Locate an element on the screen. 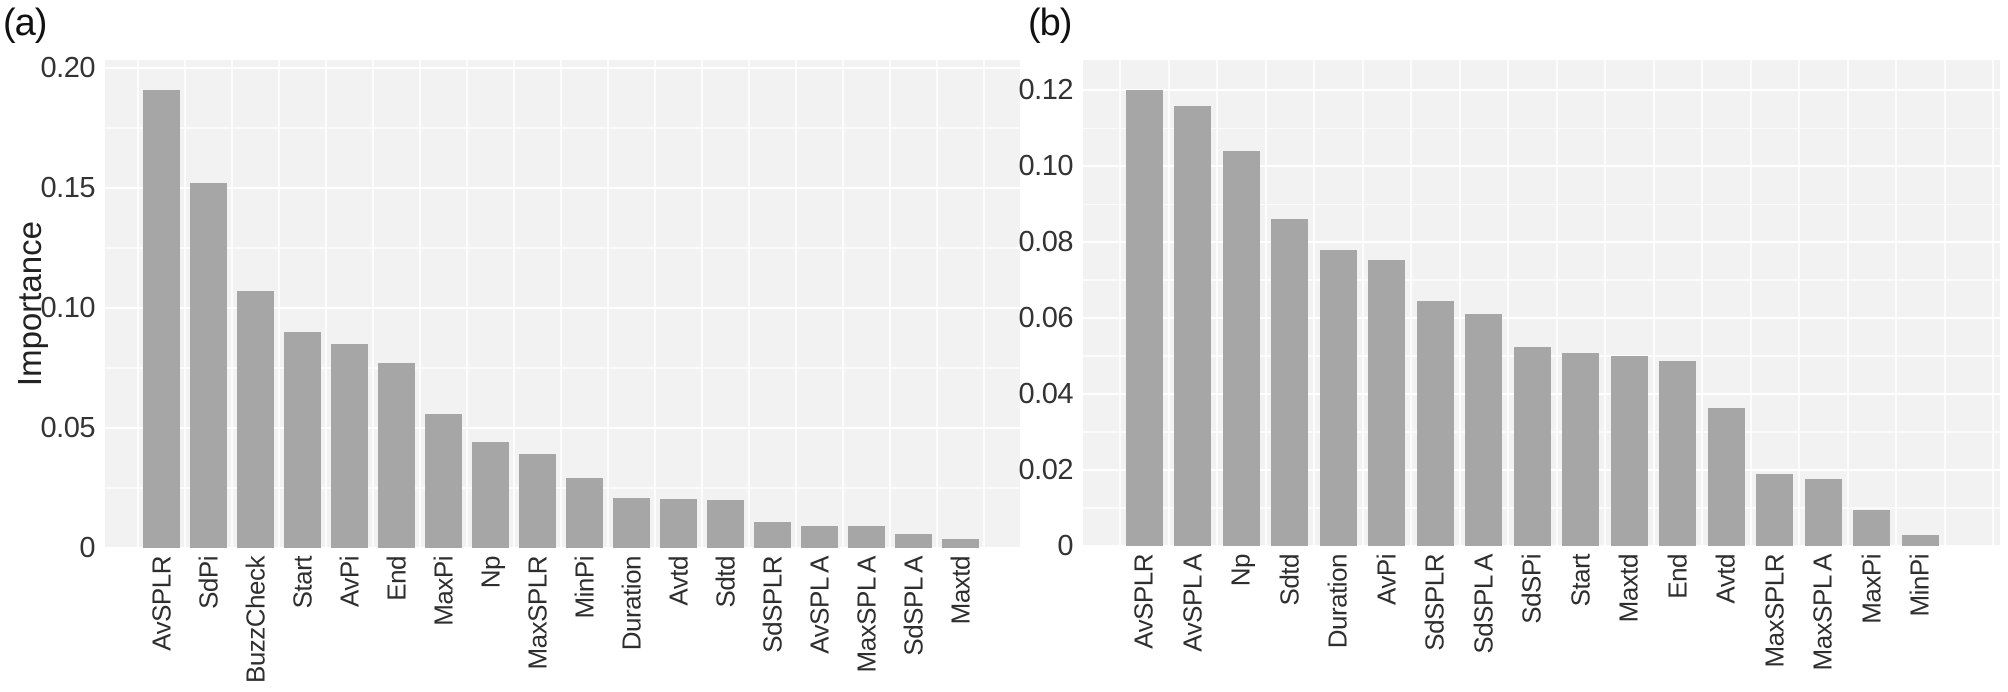 The height and width of the screenshot is (692, 2008). x-tick-label: AvSPLR is located at coordinates (1143, 601).